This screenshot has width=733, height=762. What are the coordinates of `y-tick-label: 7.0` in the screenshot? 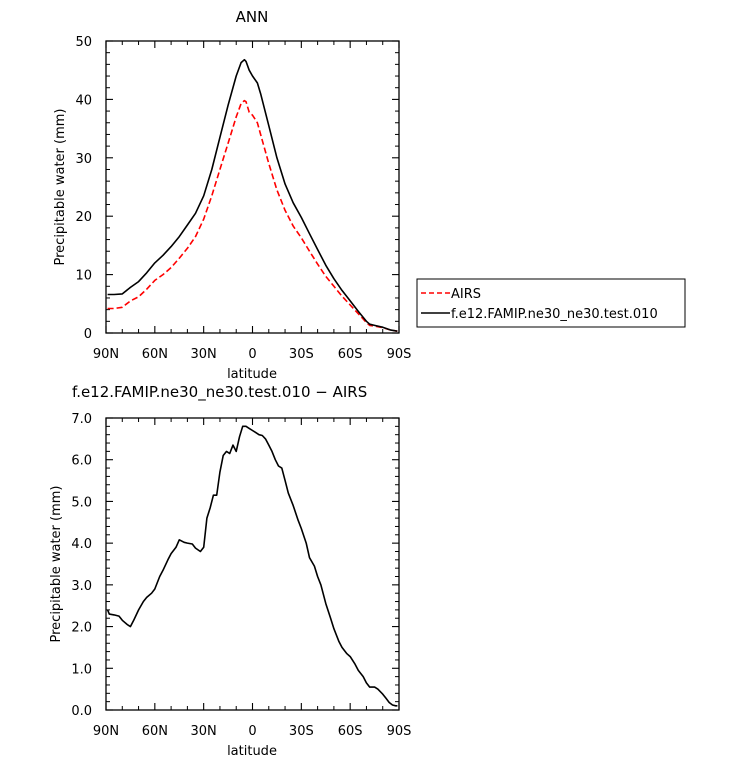 It's located at (81, 419).